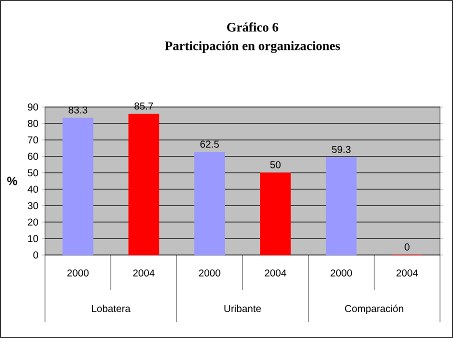 This screenshot has height=338, width=453. What do you see at coordinates (78, 110) in the screenshot?
I see `data-label: 83.3` at bounding box center [78, 110].